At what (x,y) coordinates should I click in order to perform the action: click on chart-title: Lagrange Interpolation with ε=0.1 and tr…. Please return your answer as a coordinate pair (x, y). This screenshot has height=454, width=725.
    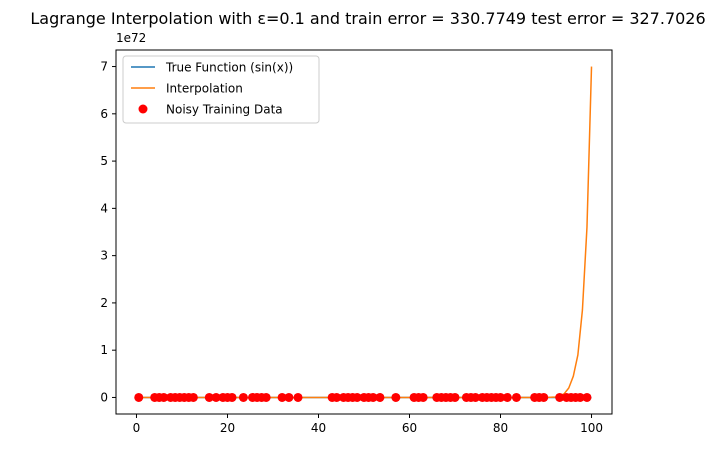
    Looking at the image, I should click on (367, 18).